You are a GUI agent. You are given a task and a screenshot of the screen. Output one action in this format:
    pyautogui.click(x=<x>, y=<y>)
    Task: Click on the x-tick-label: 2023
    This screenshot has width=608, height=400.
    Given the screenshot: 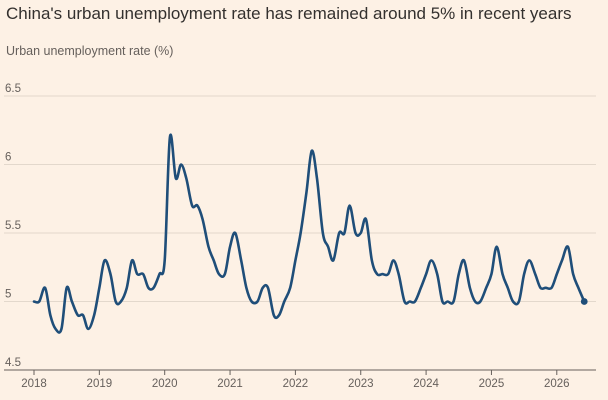 What is the action you would take?
    pyautogui.click(x=361, y=384)
    